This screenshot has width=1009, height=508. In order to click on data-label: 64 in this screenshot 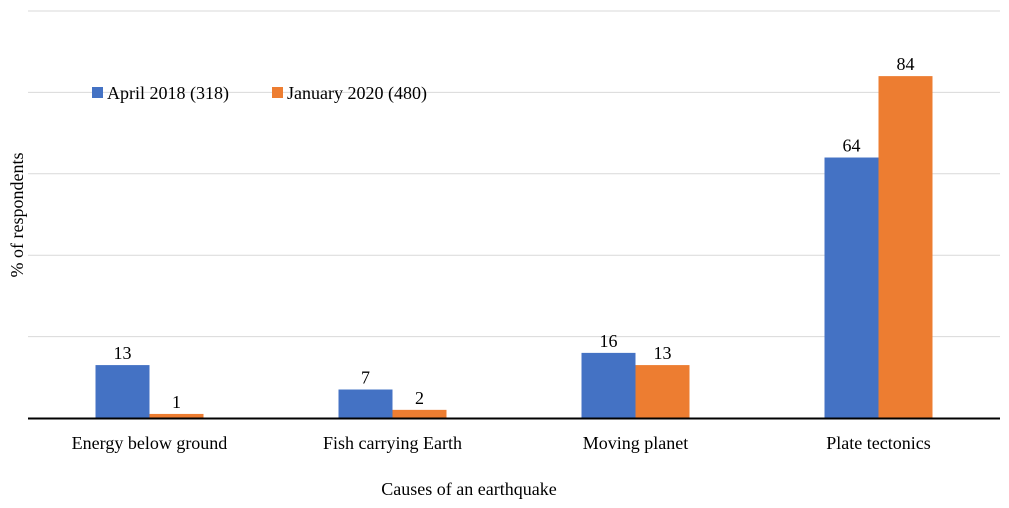, I will do `click(852, 146)`.